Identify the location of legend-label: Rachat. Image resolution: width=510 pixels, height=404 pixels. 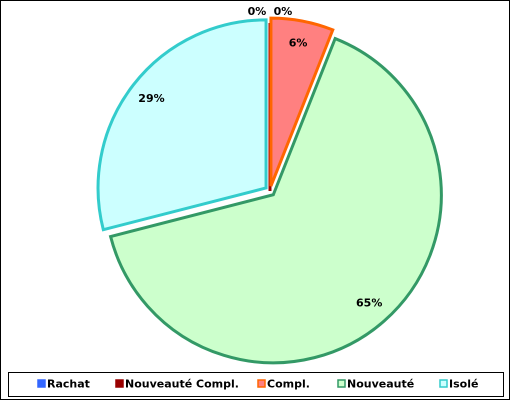
(68, 384).